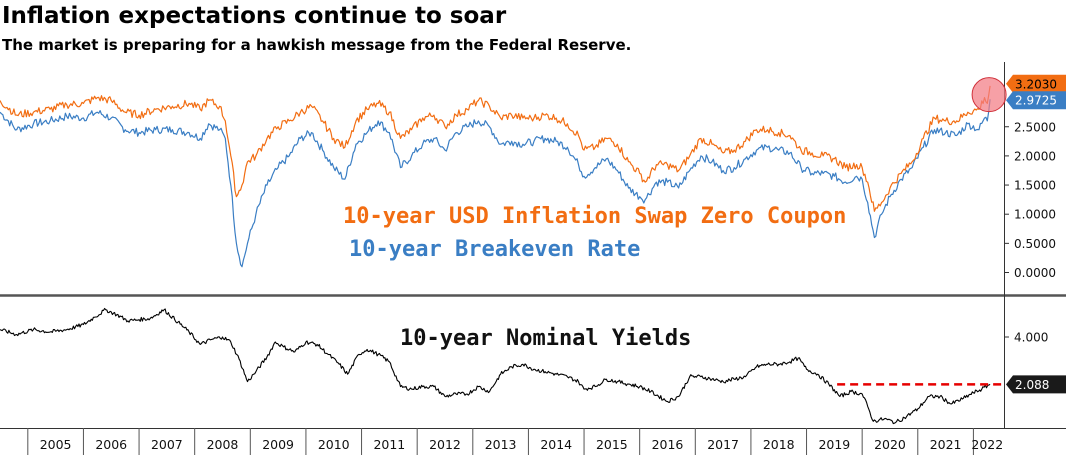 The image size is (1066, 455). Describe the element at coordinates (1035, 156) in the screenshot. I see `y-tick-label-upper: 2.0000` at that location.